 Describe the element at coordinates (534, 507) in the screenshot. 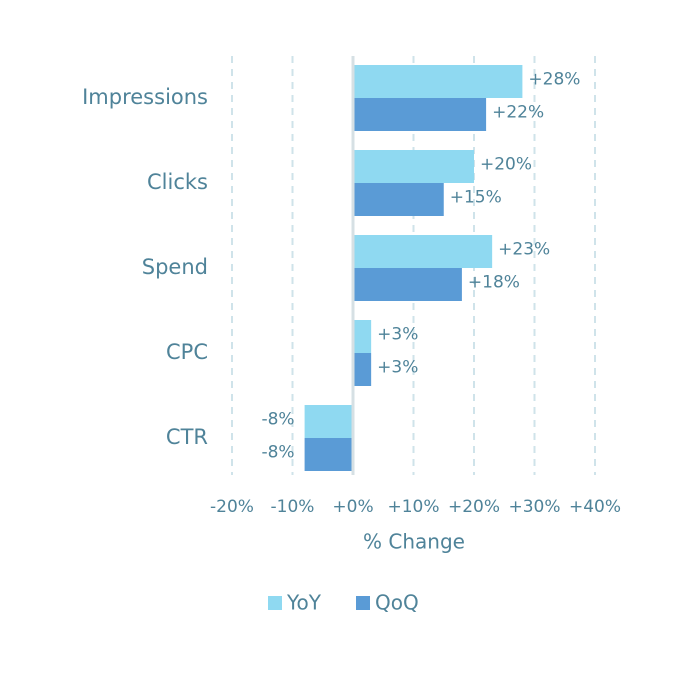

I see `x-tick-label: +30%` at that location.